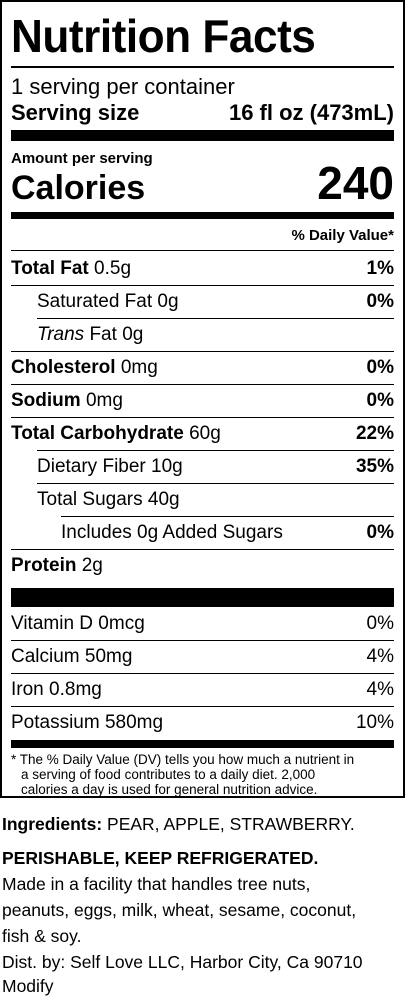  What do you see at coordinates (91, 466) in the screenshot?
I see `nutrient-name: Dietary Fiber` at bounding box center [91, 466].